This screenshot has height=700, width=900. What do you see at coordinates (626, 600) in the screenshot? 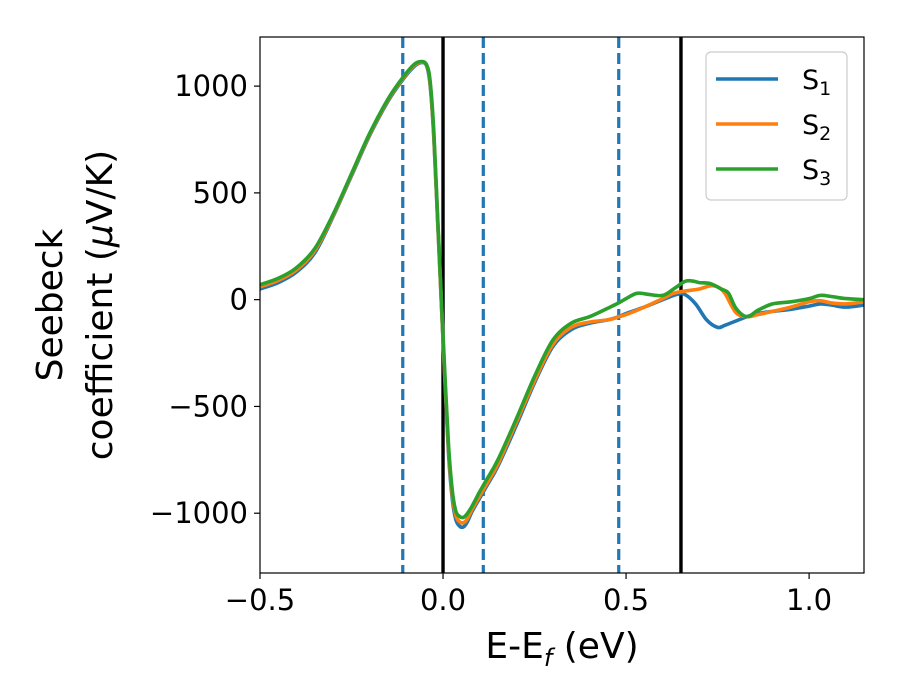
I see `x-tick-label: 0.5` at bounding box center [626, 600].